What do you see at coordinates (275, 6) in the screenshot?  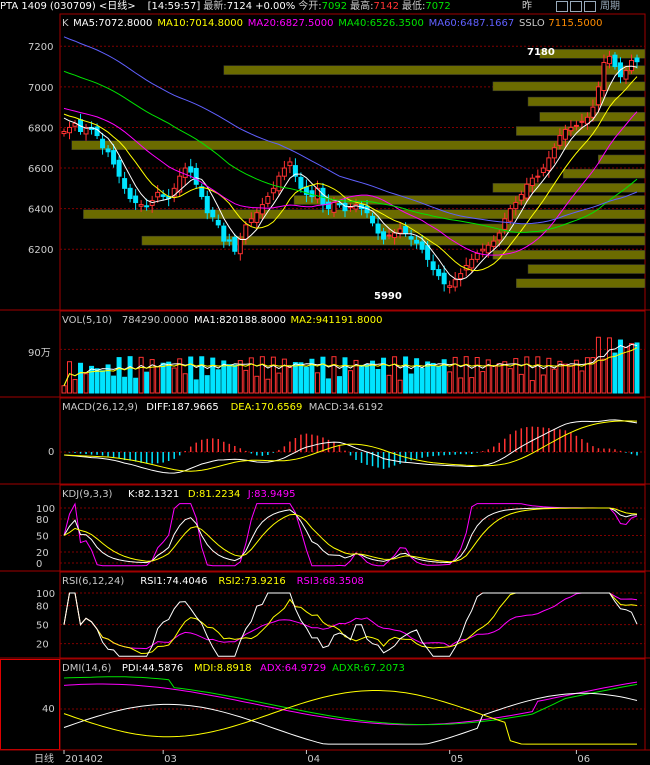 I see `change-percent: +0.00%` at bounding box center [275, 6].